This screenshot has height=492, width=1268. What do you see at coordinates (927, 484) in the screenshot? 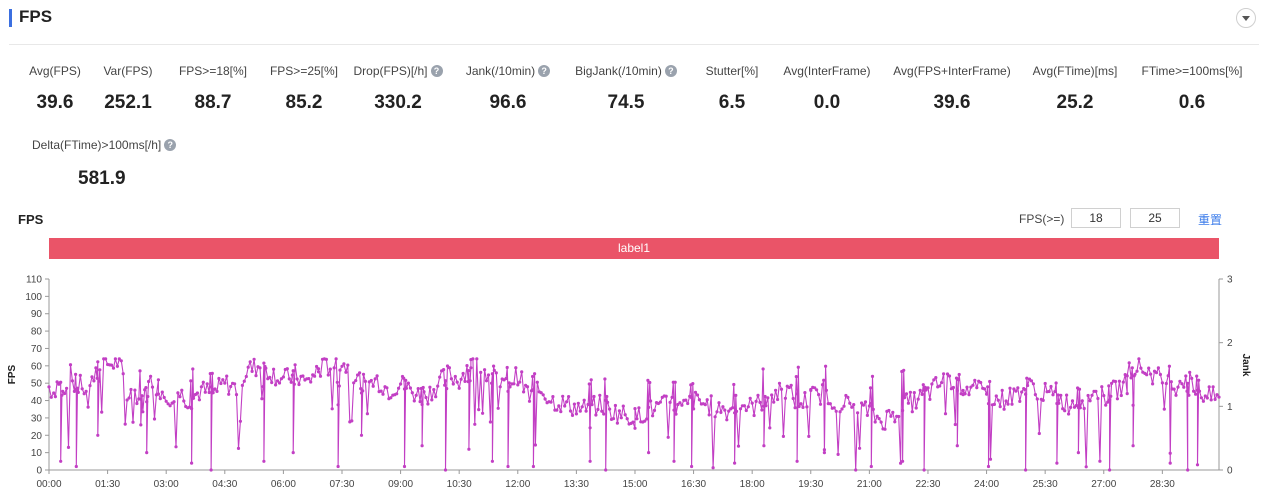
I see `x-tick-label: 22:30` at bounding box center [927, 484].